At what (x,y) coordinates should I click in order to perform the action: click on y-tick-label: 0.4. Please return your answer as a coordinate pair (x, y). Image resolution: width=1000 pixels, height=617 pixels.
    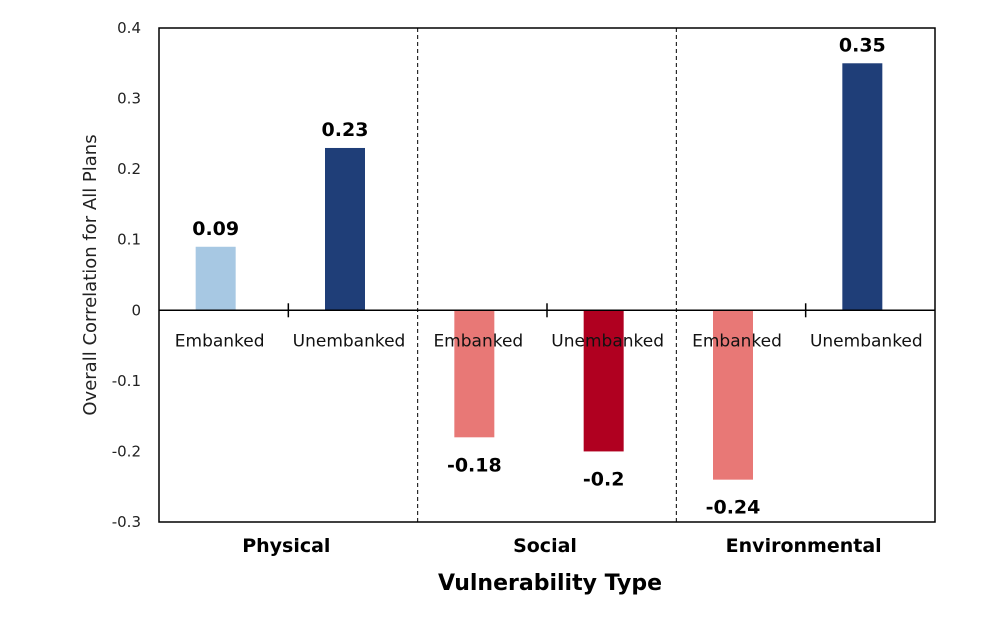
    Looking at the image, I should click on (129, 28).